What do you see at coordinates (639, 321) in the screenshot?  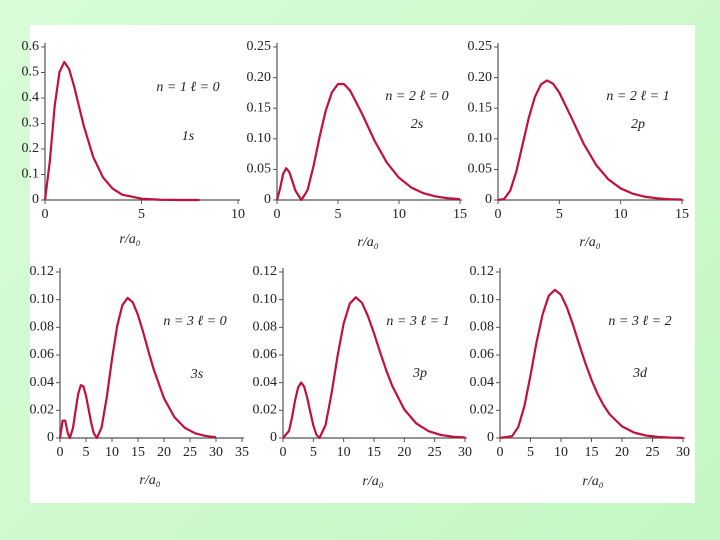 I see `annotation: n = 3 ℓ = 2` at bounding box center [639, 321].